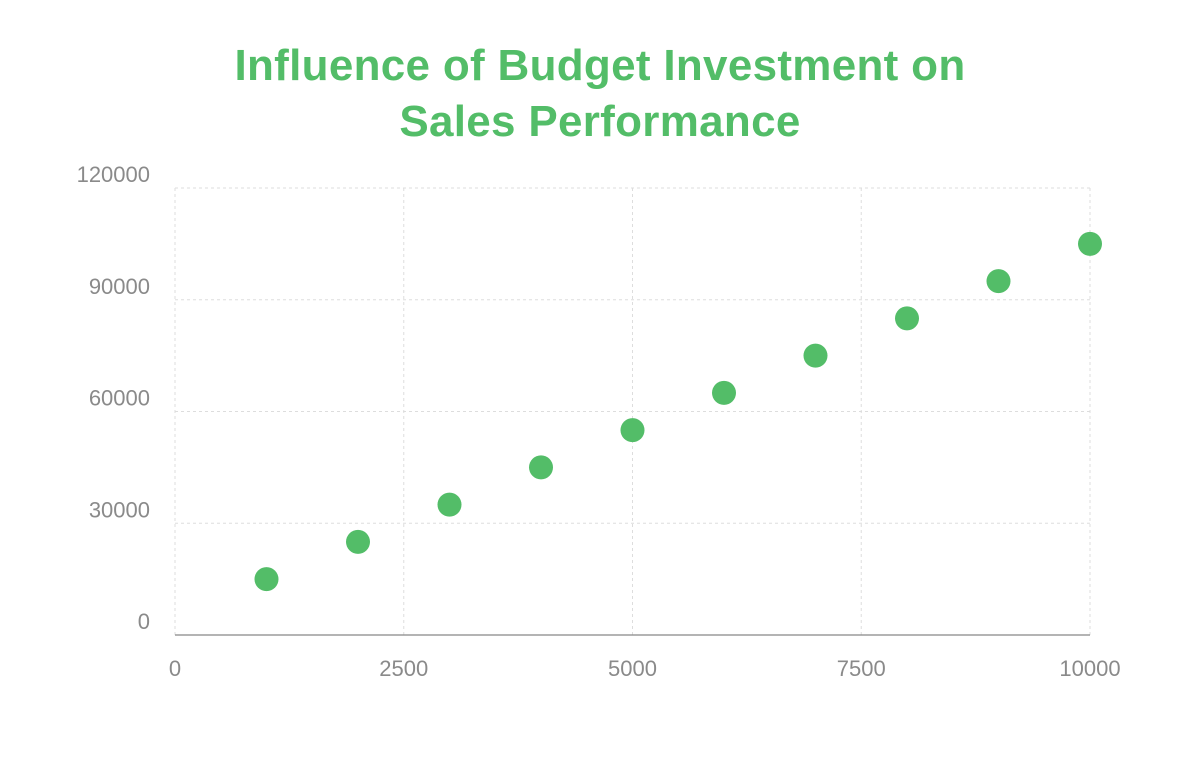 This screenshot has width=1200, height=771. Describe the element at coordinates (144, 621) in the screenshot. I see `y-tick-label: 0` at that location.